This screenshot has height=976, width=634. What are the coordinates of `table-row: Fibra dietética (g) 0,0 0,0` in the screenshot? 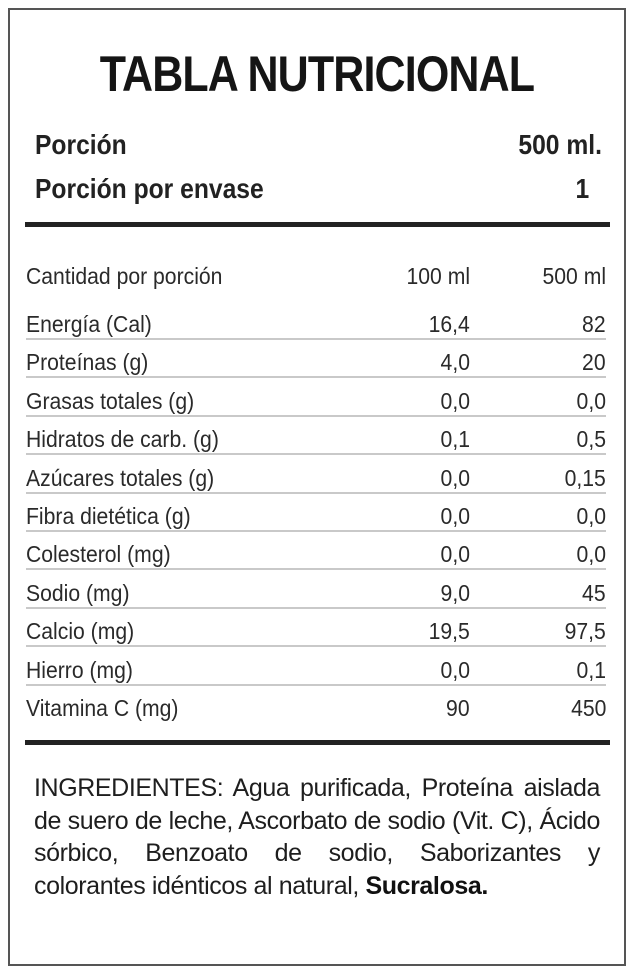 It's located at (316, 512).